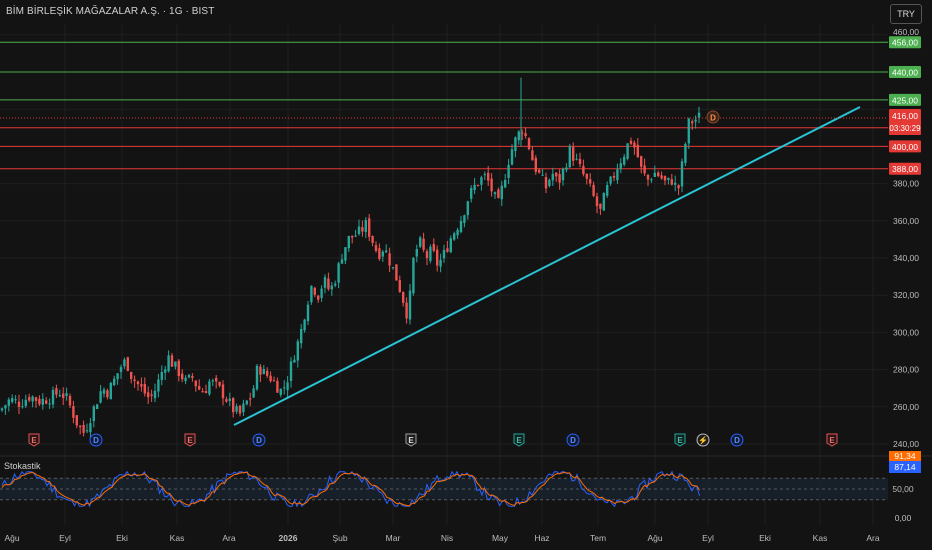  What do you see at coordinates (906, 221) in the screenshot?
I see `price-tick: 360,00` at bounding box center [906, 221].